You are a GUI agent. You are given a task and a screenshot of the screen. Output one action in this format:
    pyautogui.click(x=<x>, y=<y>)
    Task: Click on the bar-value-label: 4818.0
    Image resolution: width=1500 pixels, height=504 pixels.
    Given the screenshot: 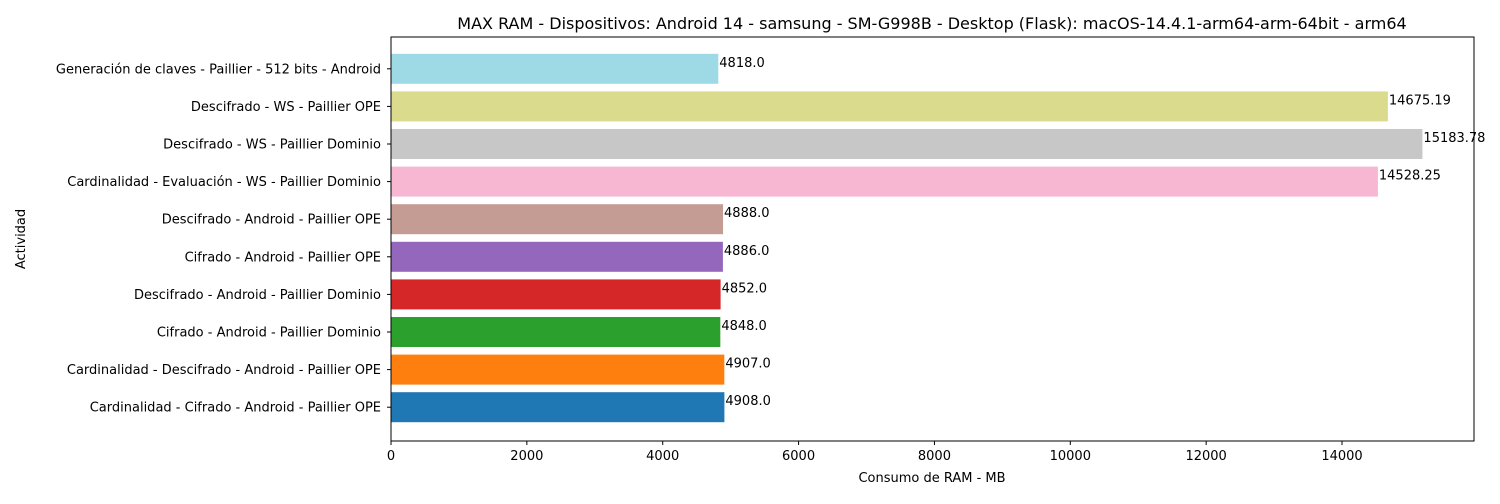 What is the action you would take?
    pyautogui.click(x=742, y=63)
    